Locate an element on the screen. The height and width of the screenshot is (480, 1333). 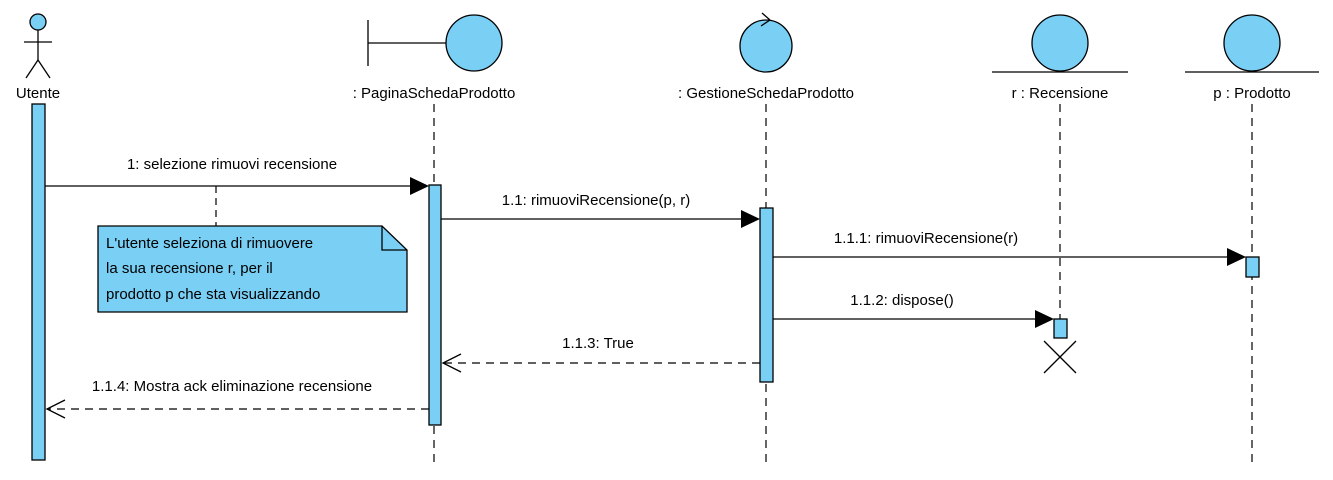
activation-bar-prodotto is located at coordinates (1252, 267).